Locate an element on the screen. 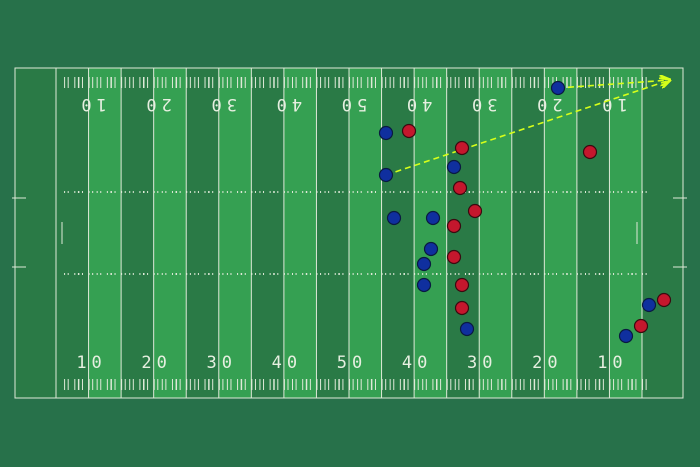 Image resolution: width=700 pixels, height=467 pixels. routes is located at coordinates (527, 128).